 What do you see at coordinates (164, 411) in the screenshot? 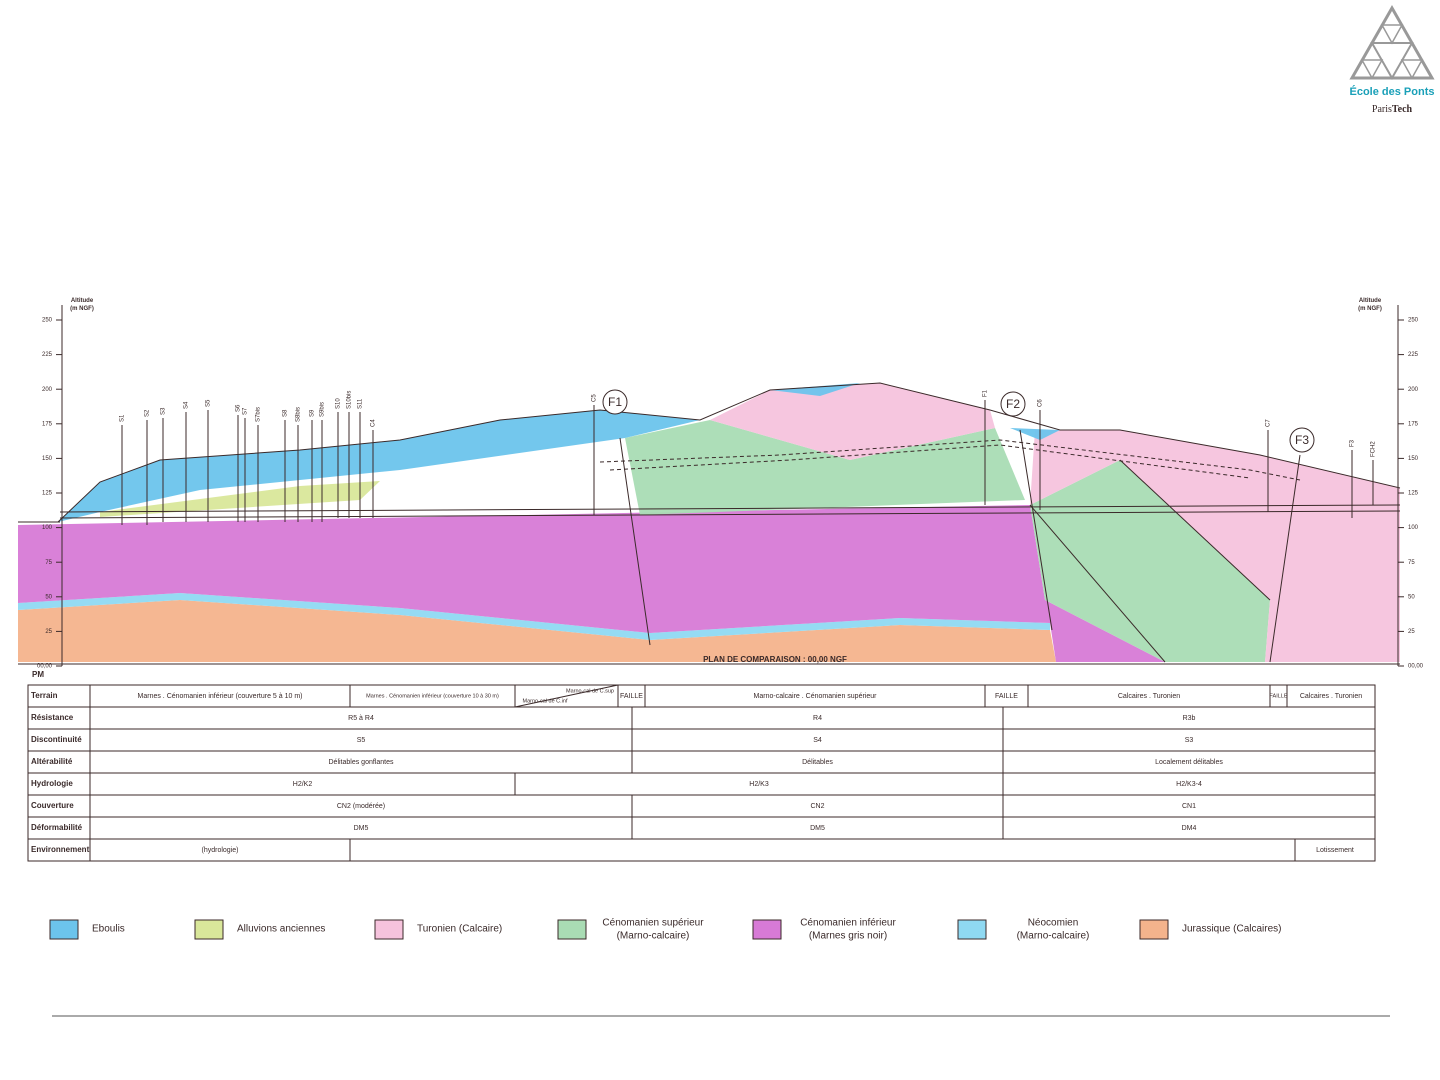
I see `borehole-label: S3` at bounding box center [164, 411].